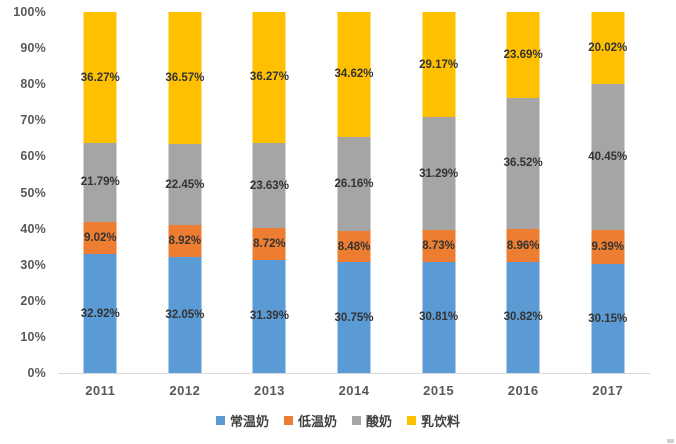 Image resolution: width=676 pixels, height=444 pixels. I want to click on bar-column: 32.05% 8.92% 22.45% 36.57%, so click(185, 192).